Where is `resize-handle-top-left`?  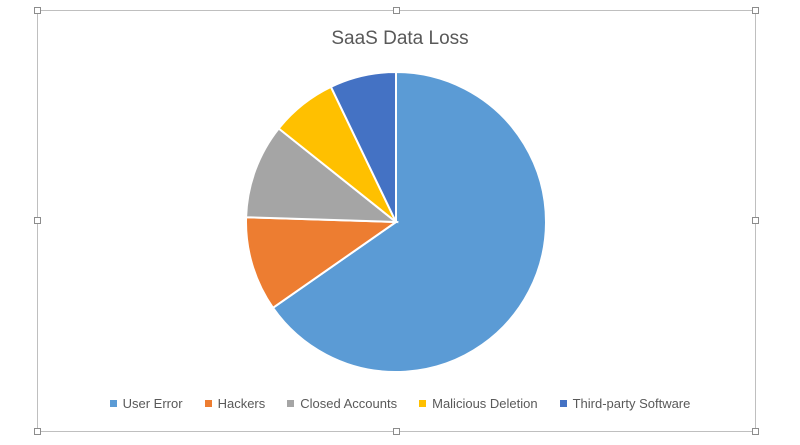 resize-handle-top-left is located at coordinates (37, 10).